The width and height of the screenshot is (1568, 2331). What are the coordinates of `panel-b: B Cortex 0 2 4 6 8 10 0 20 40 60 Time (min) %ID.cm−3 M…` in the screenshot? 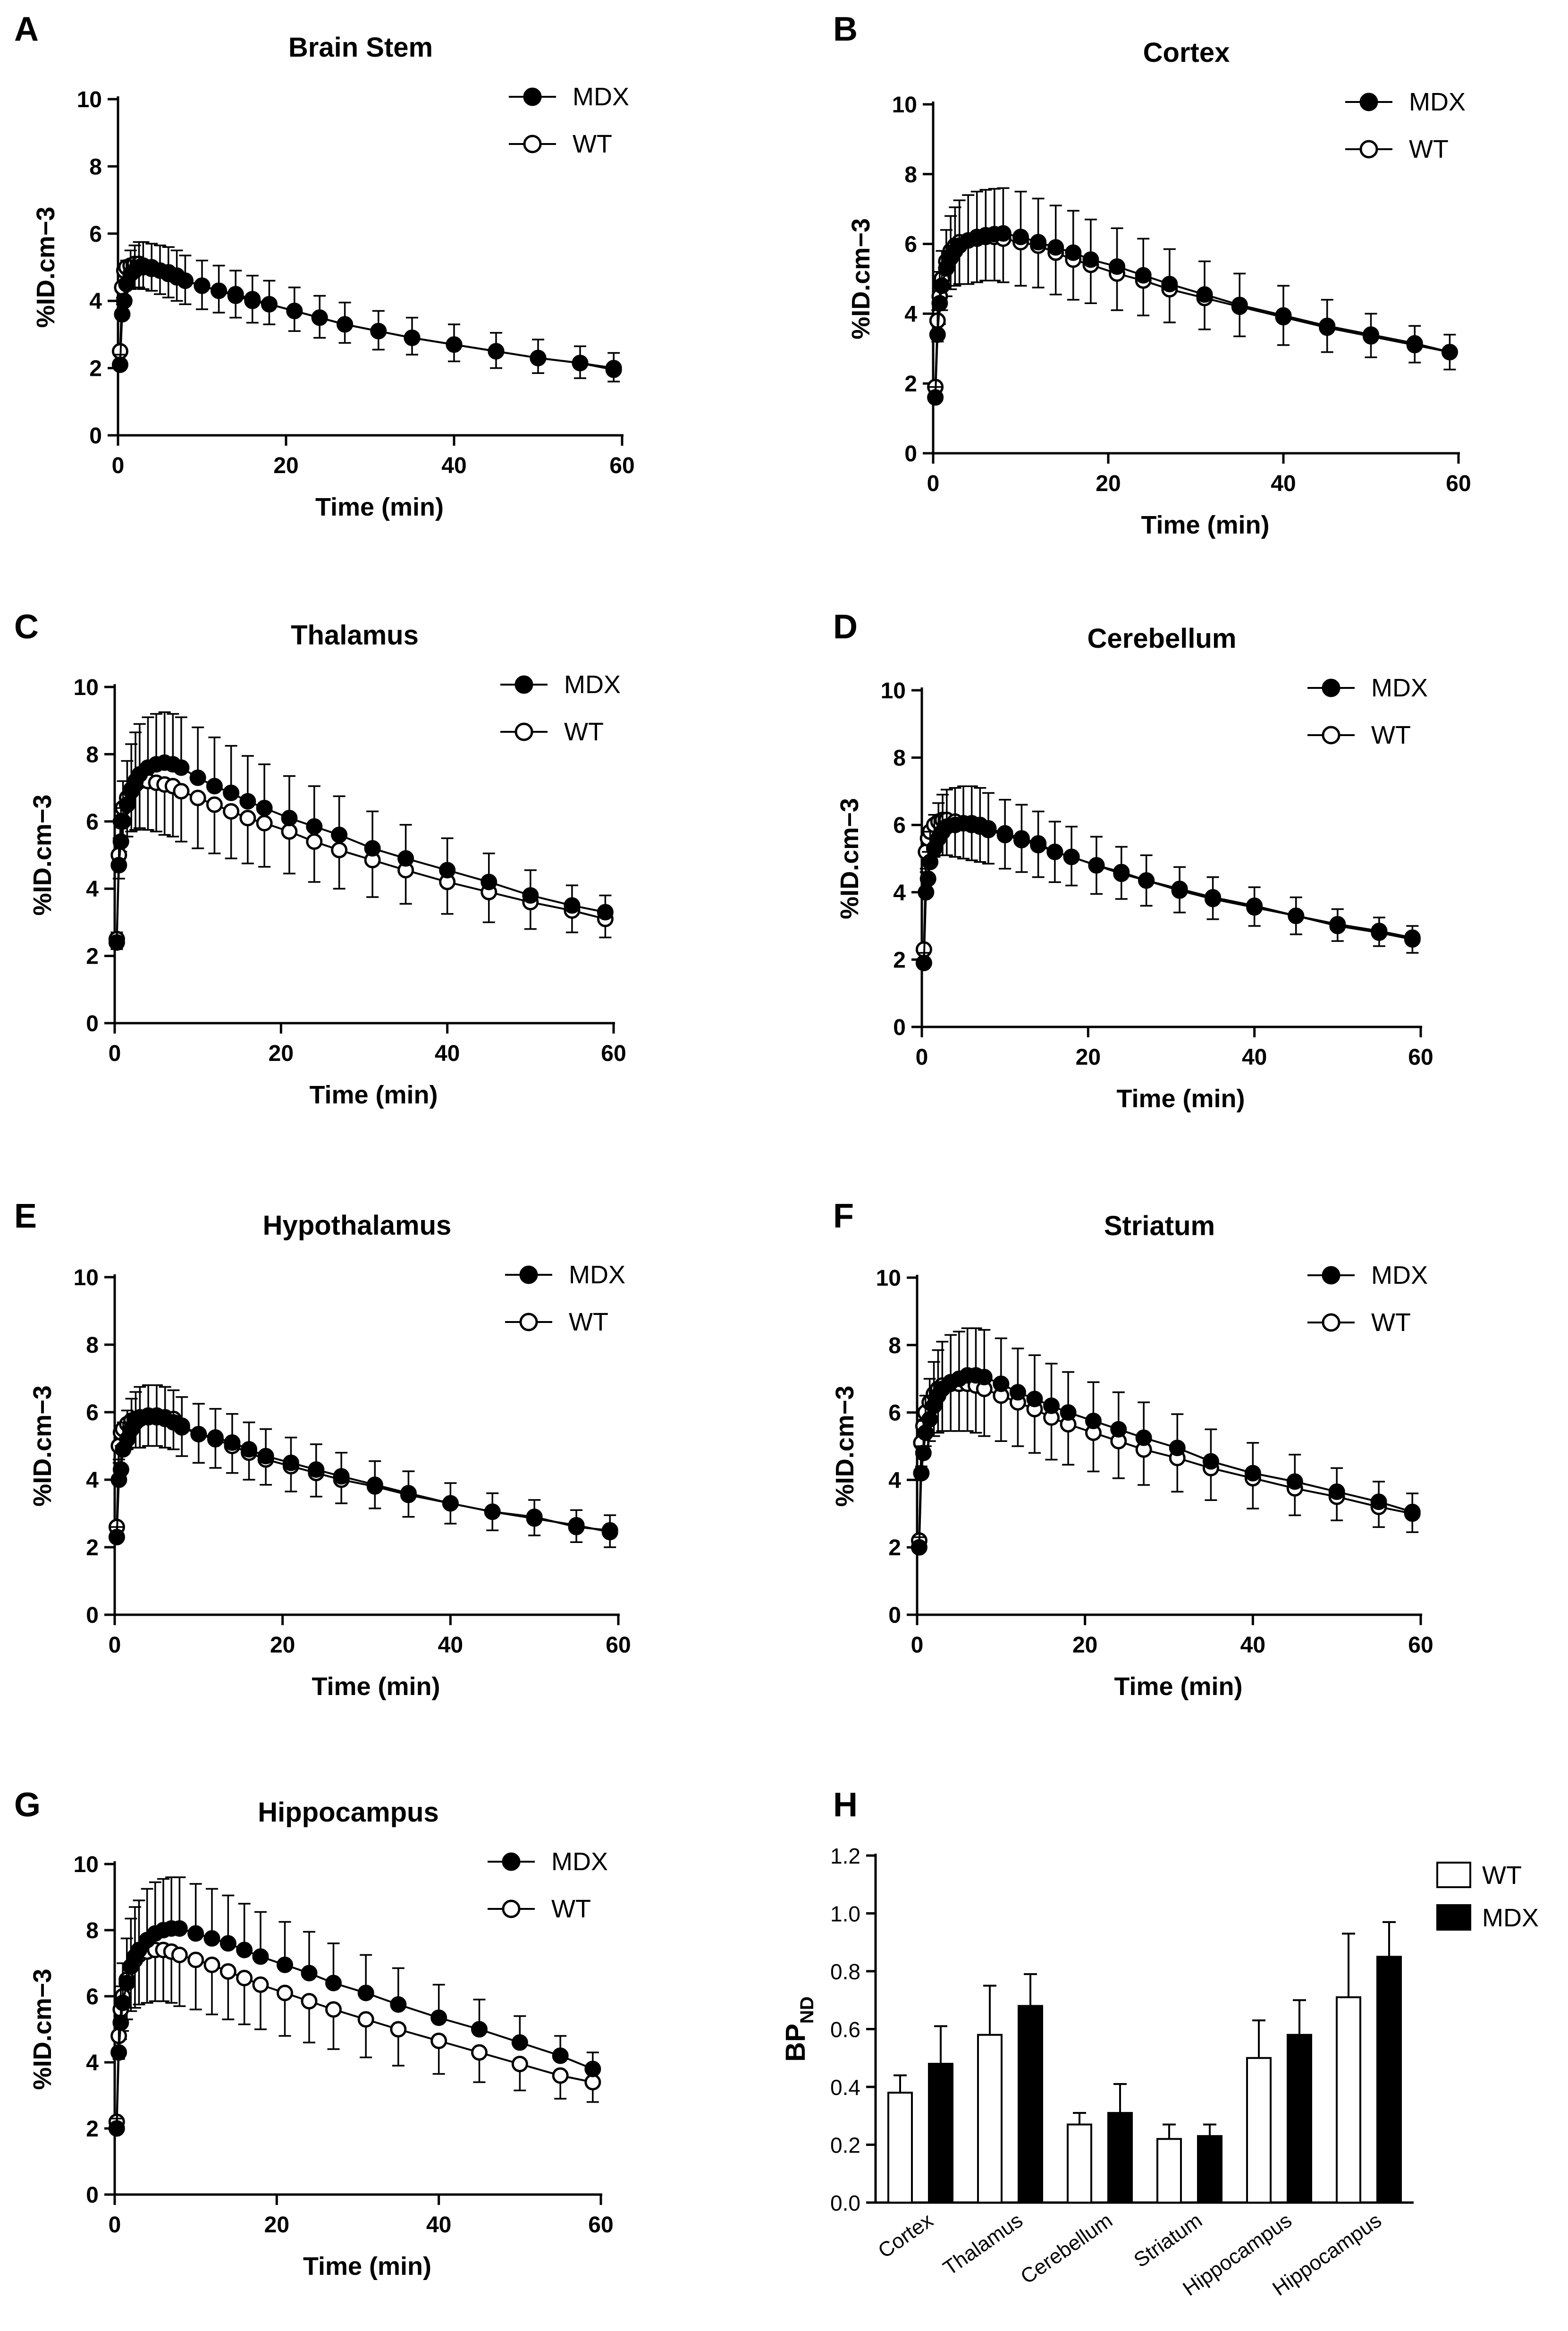 It's located at (1152, 274).